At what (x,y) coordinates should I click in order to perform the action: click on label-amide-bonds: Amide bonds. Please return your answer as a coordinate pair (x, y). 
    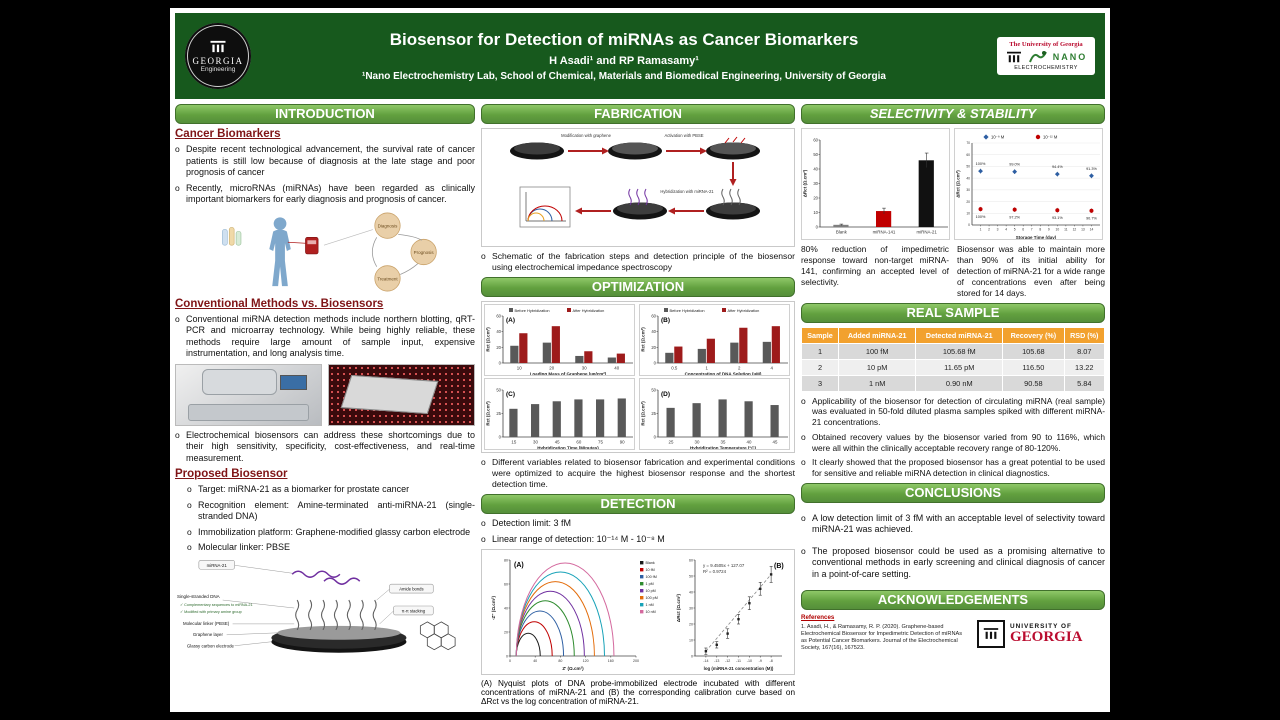
    Looking at the image, I should click on (411, 588).